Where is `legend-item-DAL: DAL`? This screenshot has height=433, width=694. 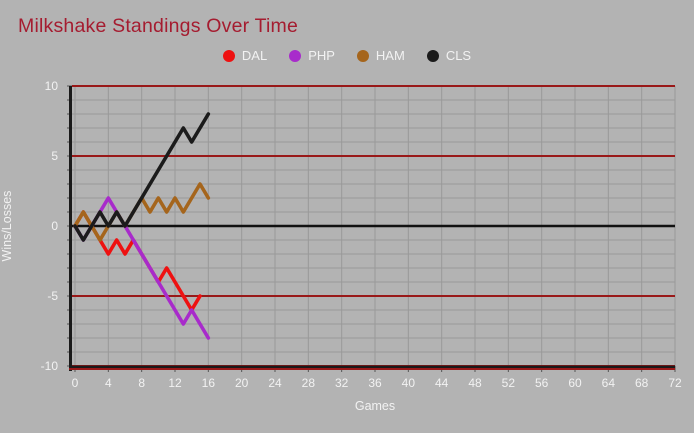 legend-item-DAL: DAL is located at coordinates (245, 55).